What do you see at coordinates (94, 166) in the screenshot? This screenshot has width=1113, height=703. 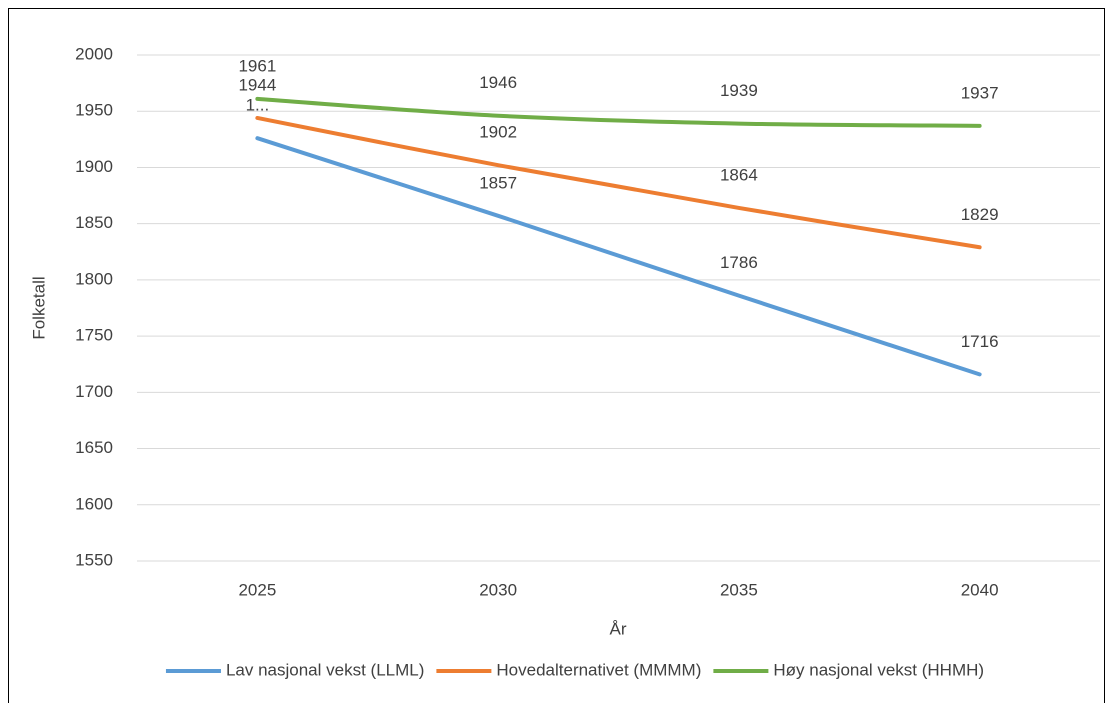 I see `y-tick-label: 1900` at bounding box center [94, 166].